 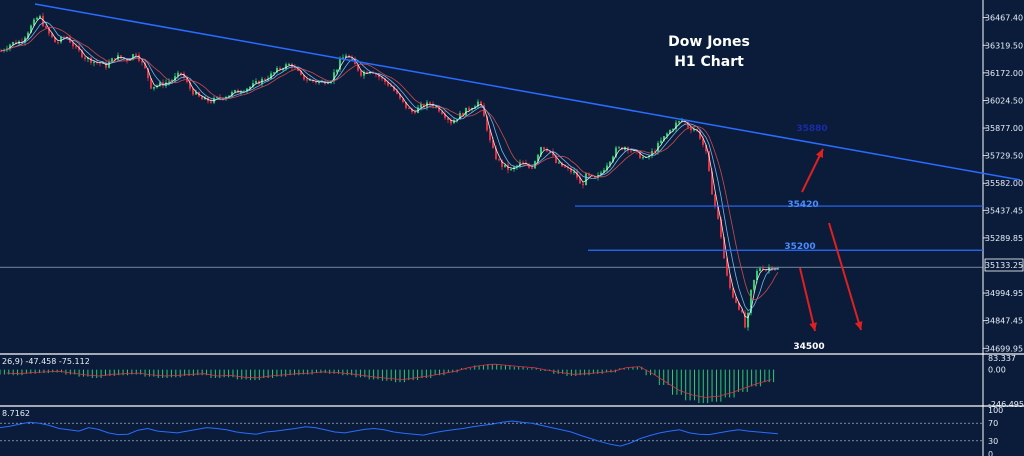 What do you see at coordinates (1004, 45) in the screenshot?
I see `price-tick-label: 36319.50` at bounding box center [1004, 45].